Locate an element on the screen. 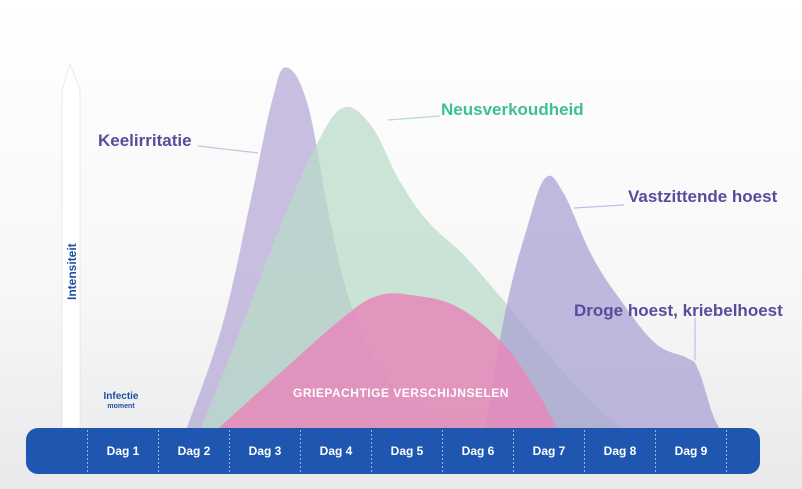 This screenshot has width=802, height=489. annotation-line2: moment is located at coordinates (121, 406).